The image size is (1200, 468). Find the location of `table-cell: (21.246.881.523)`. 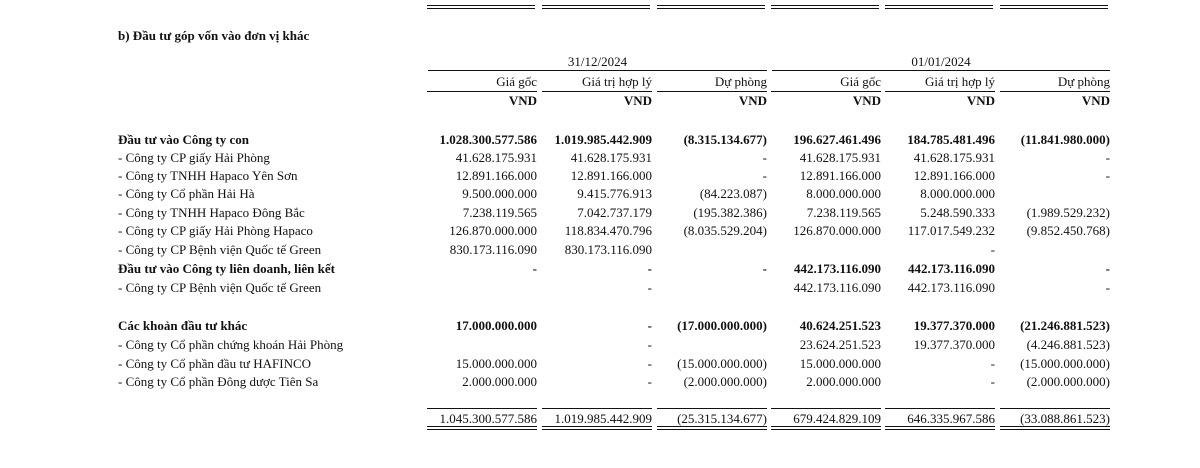

table-cell: (21.246.881.523) is located at coordinates (1065, 325).